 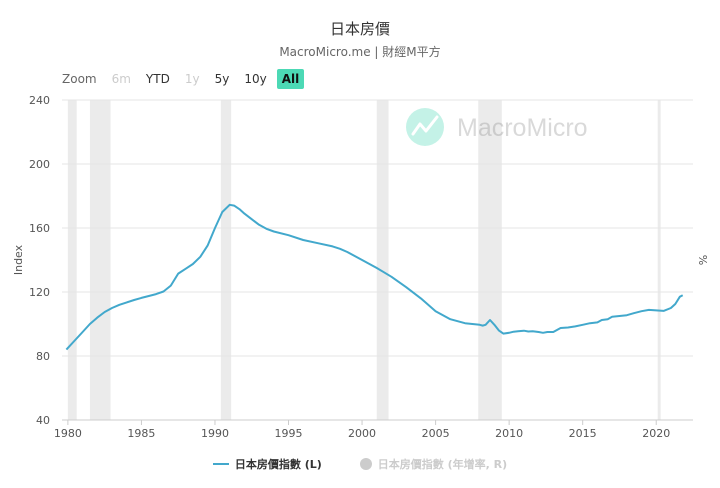 What do you see at coordinates (255, 79) in the screenshot?
I see `zoom-button-10y: 10y` at bounding box center [255, 79].